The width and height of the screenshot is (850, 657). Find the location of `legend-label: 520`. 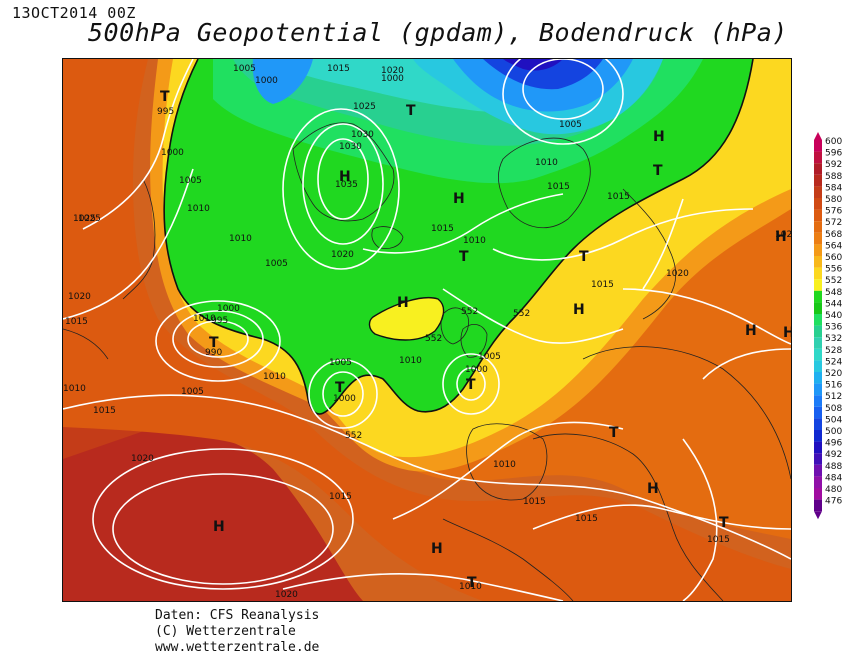

legend-label: 520 is located at coordinates (833, 374).